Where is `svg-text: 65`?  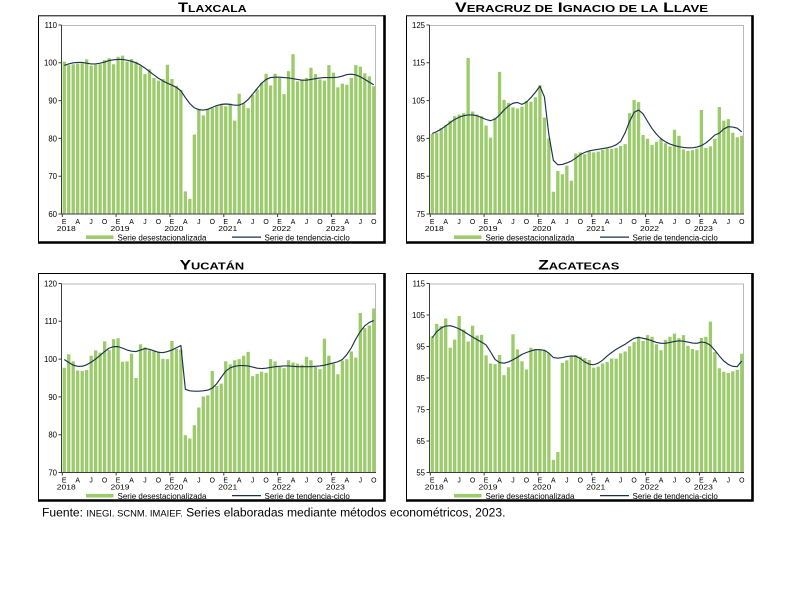 svg-text: 65 is located at coordinates (420, 441).